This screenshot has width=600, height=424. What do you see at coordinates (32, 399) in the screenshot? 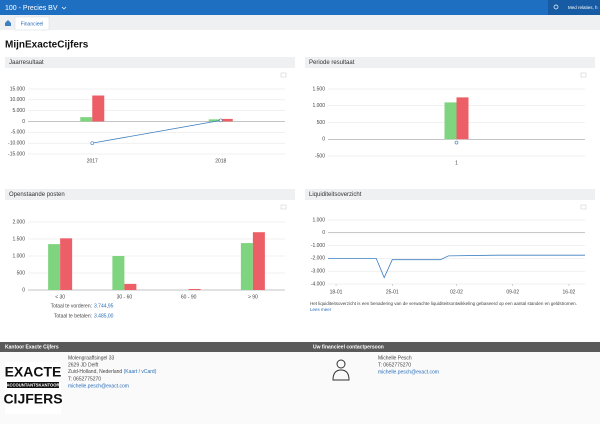
I see `logo-text: CIJFERS` at bounding box center [32, 399].